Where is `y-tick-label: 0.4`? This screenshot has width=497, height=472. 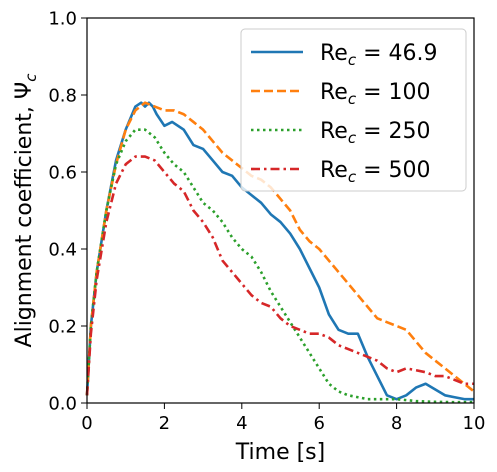 y-tick-label: 0.4 is located at coordinates (62, 250).